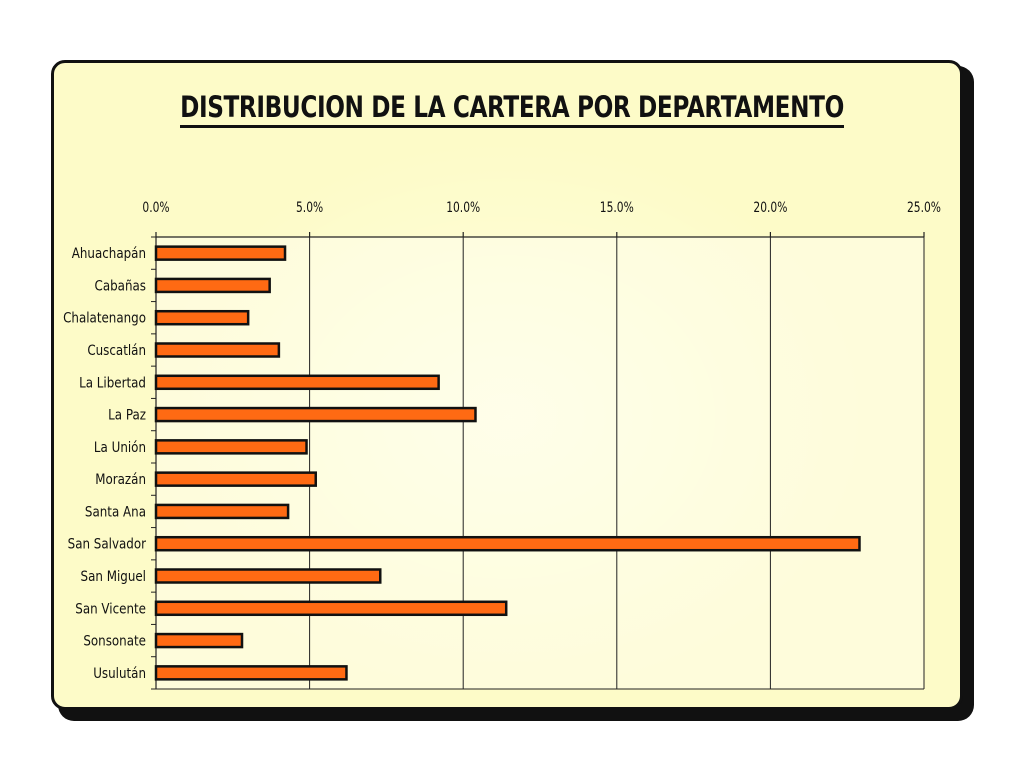 This screenshot has width=1024, height=768. I want to click on x-tick-label: 20.0%, so click(770, 208).